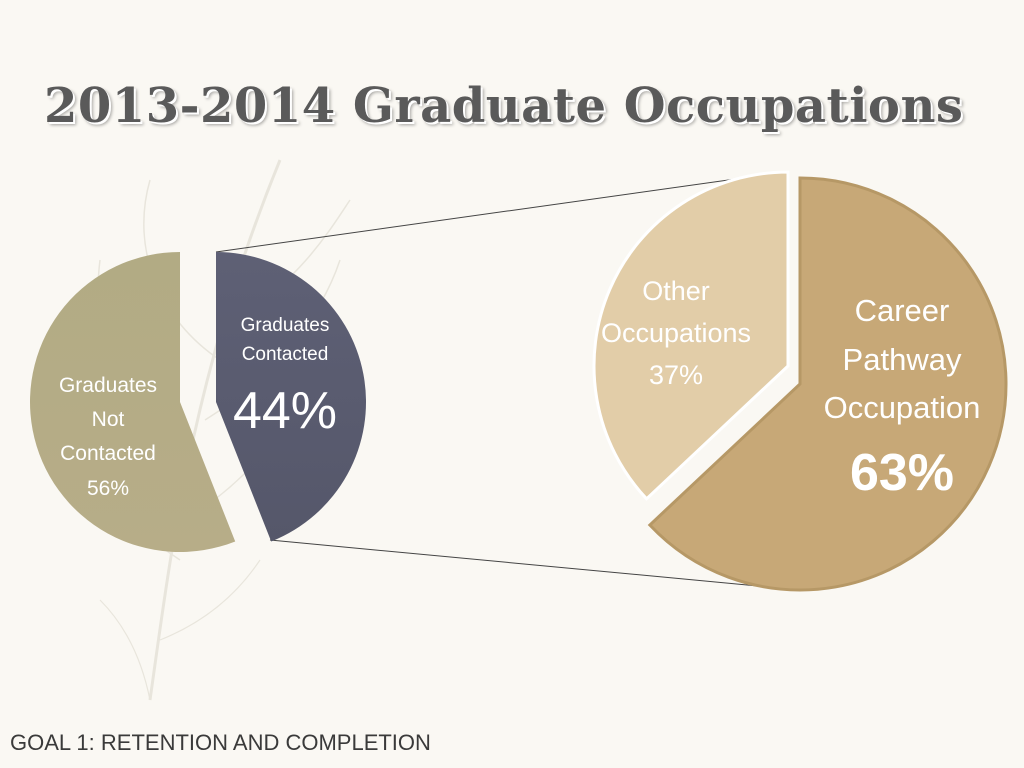  What do you see at coordinates (108, 385) in the screenshot?
I see `label-not-contacted-line1: Graduates` at bounding box center [108, 385].